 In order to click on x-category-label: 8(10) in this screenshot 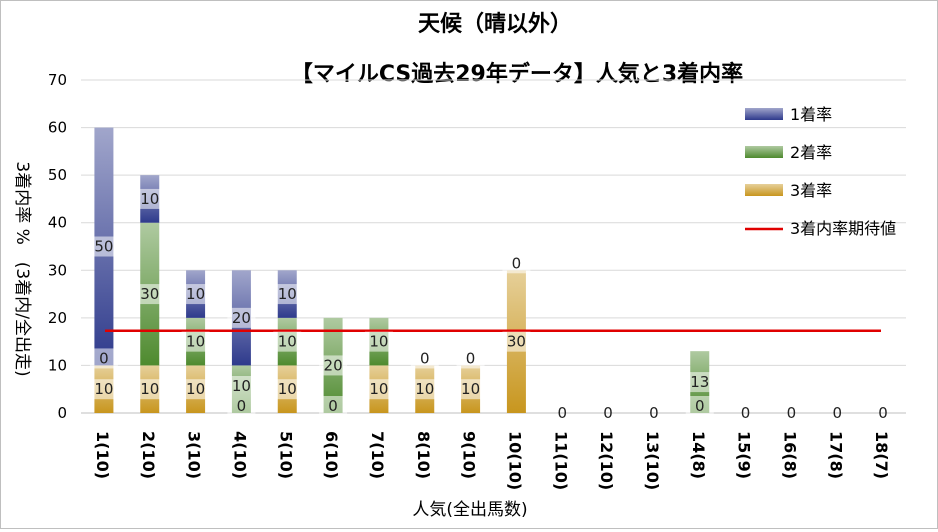, I will do `click(423, 455)`.